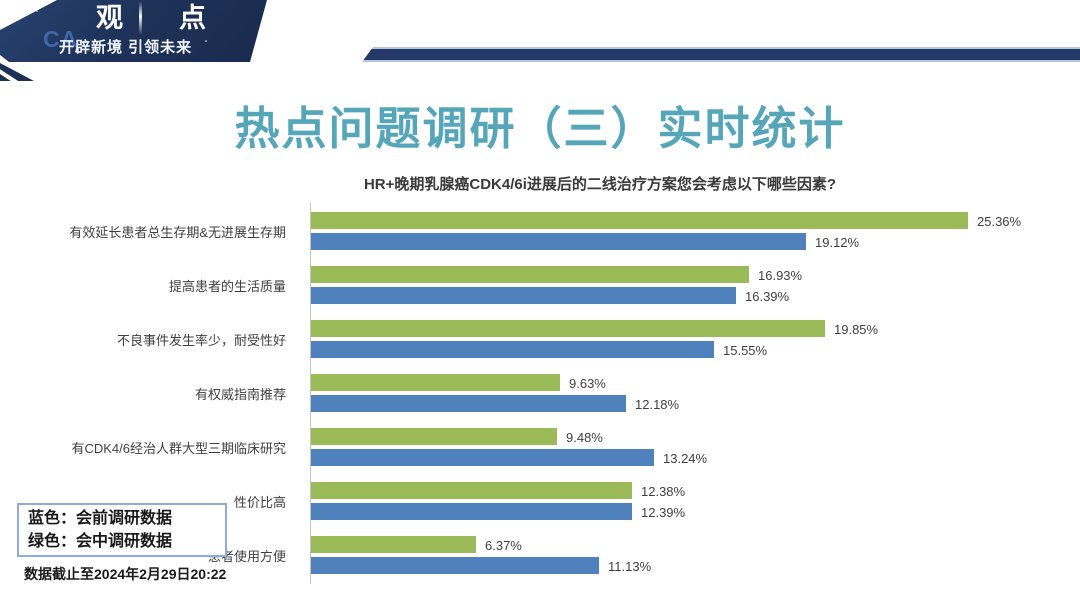  Describe the element at coordinates (587, 383) in the screenshot. I see `bar-value-label: 9.63%` at that location.